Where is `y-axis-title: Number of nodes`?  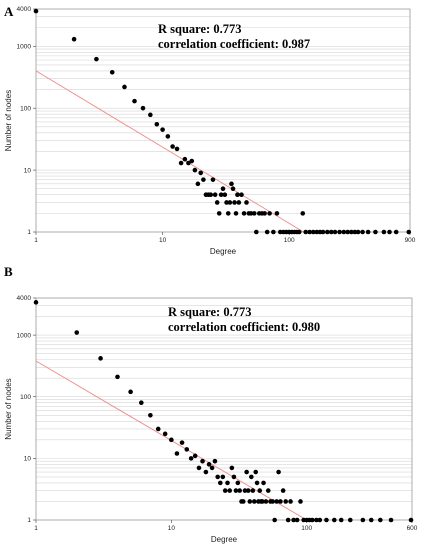 y-axis-title: Number of nodes is located at coordinates (8, 120).